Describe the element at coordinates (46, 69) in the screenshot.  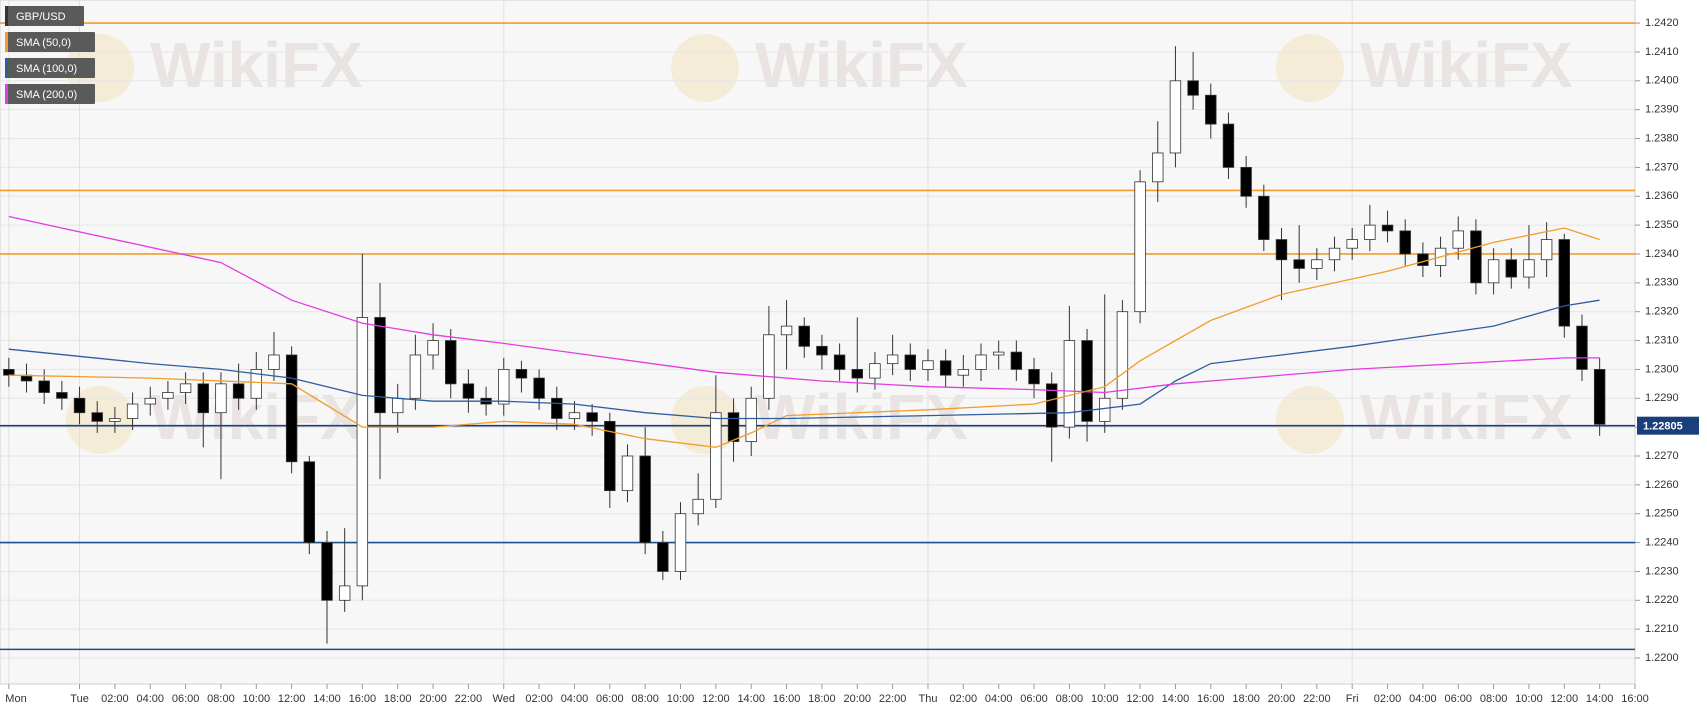
I see `legend-label: SMA (100,0)` at that location.